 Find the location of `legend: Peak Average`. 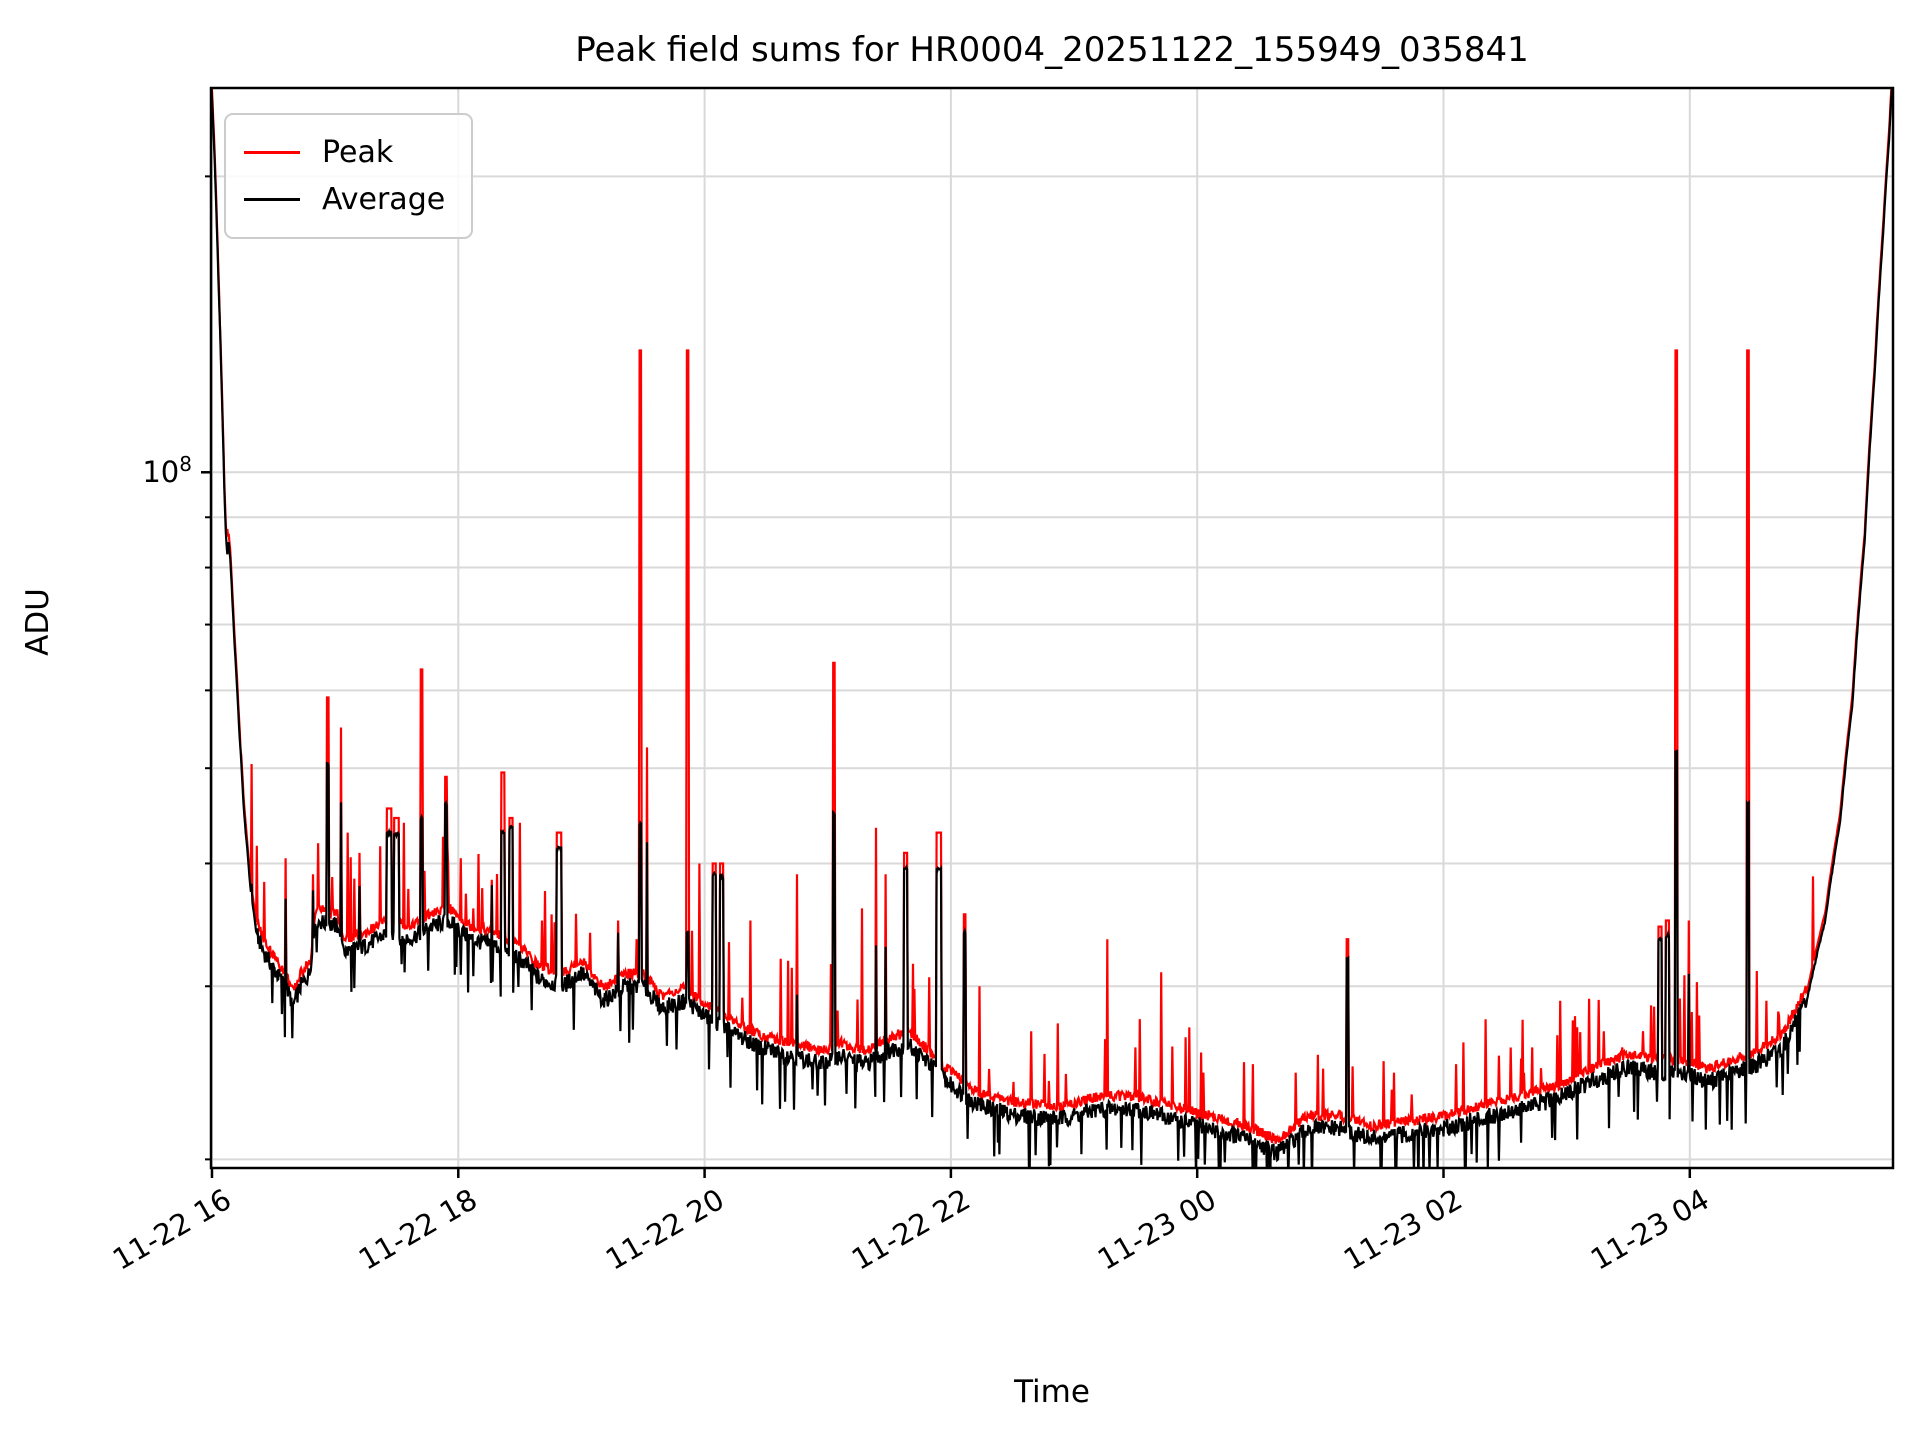

legend: Peak Average is located at coordinates (349, 176).